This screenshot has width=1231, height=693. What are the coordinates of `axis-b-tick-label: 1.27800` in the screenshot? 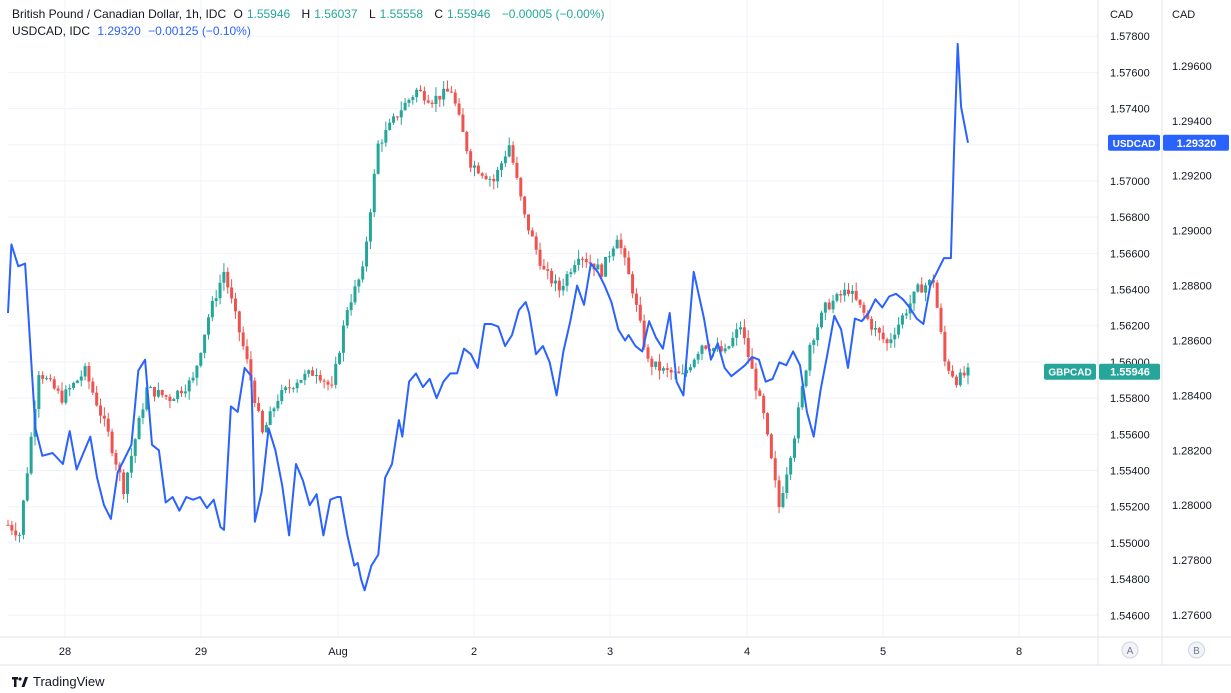 It's located at (1192, 561).